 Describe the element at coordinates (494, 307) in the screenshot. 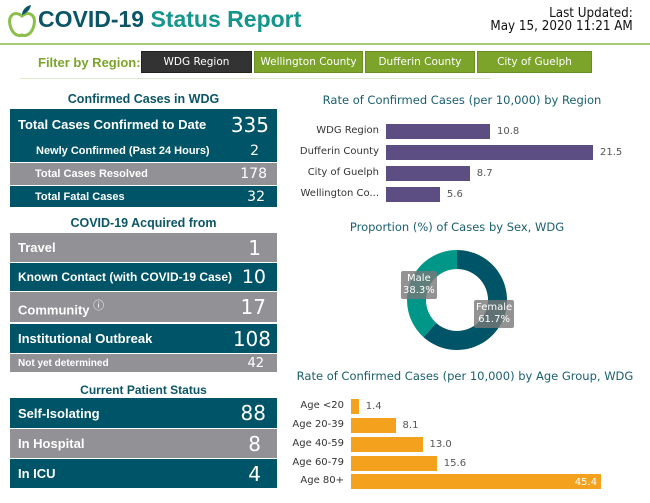

I see `female-label: Female` at that location.